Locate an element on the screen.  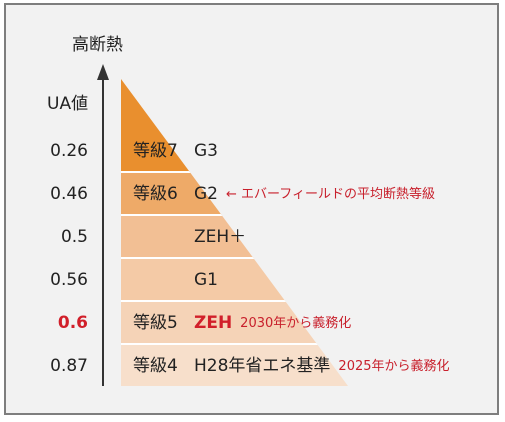
ua-value: 0.26 is located at coordinates (69, 150).